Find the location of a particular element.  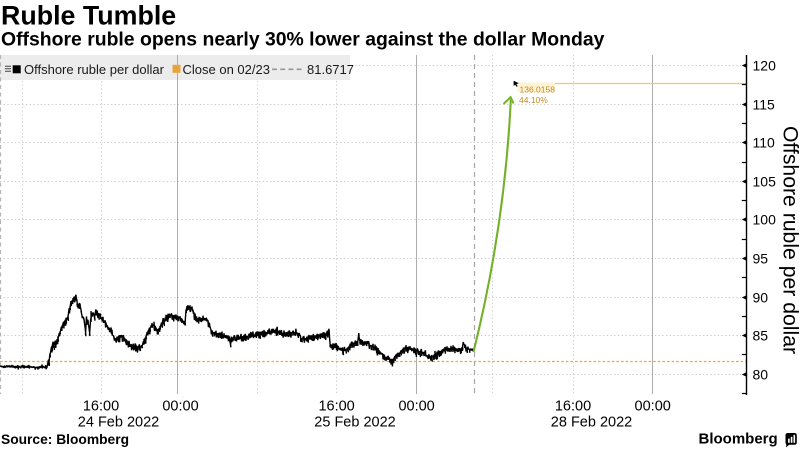

svg-text: 90 is located at coordinates (761, 298).